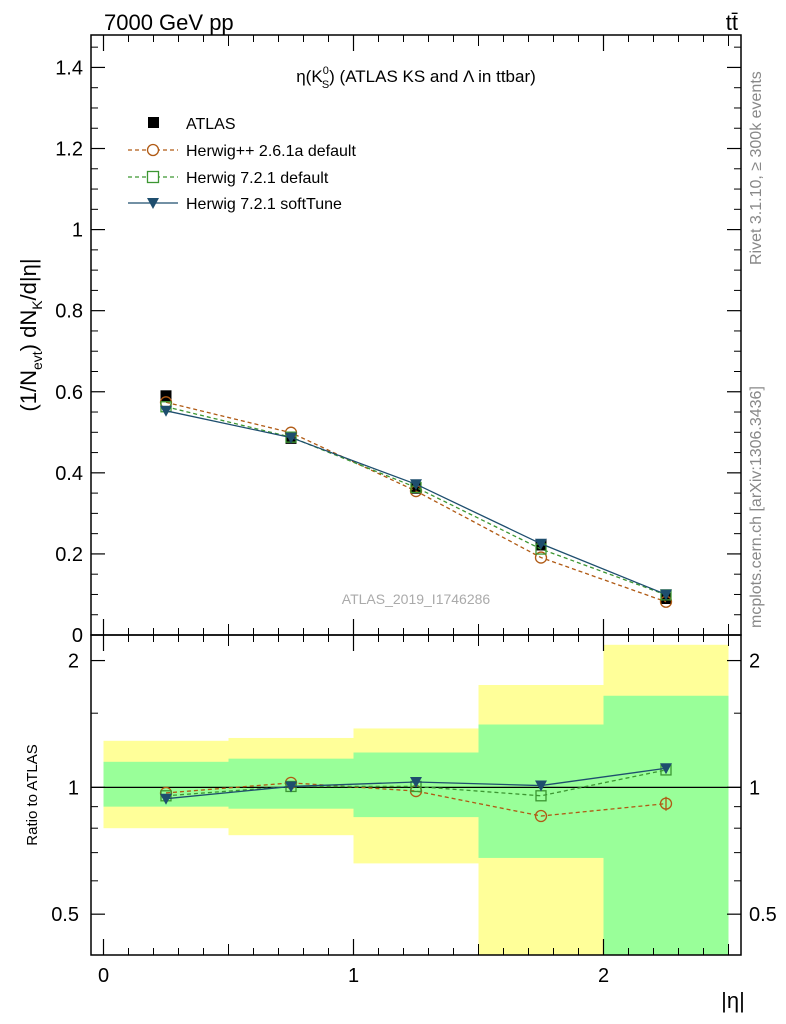 This screenshot has height=1024, width=786. I want to click on legend-label-herwig721: Herwig 7.2.1 default, so click(257, 178).